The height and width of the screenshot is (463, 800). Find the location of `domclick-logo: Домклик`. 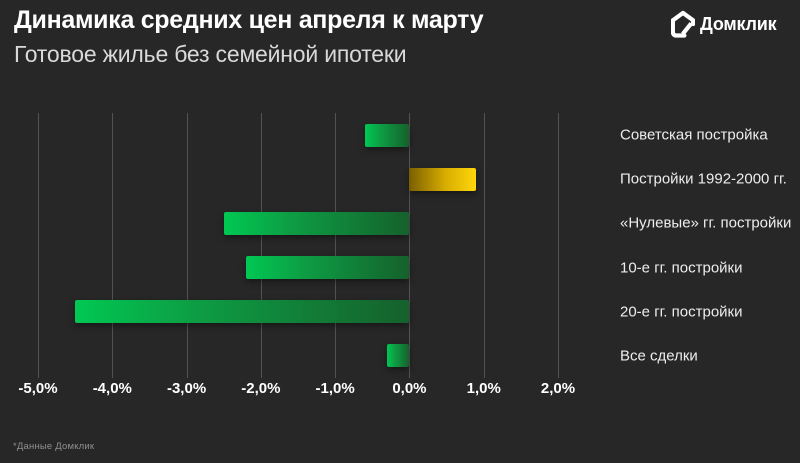

domclick-logo: Домклик is located at coordinates (724, 24).